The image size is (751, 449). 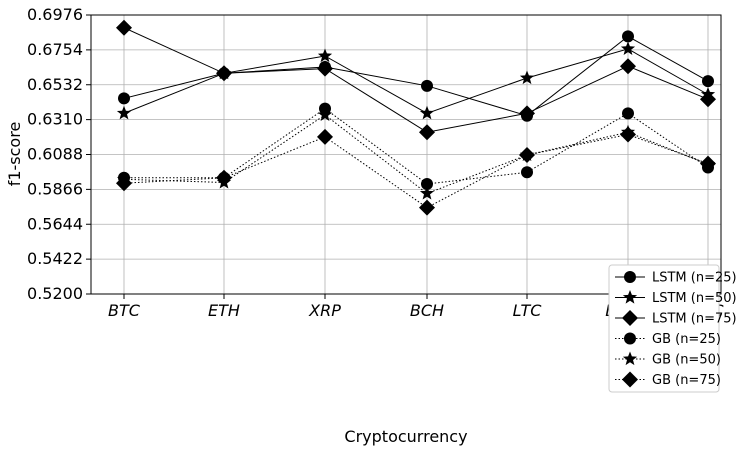 I want to click on legend-item: GB (n=50), so click(x=668, y=359).